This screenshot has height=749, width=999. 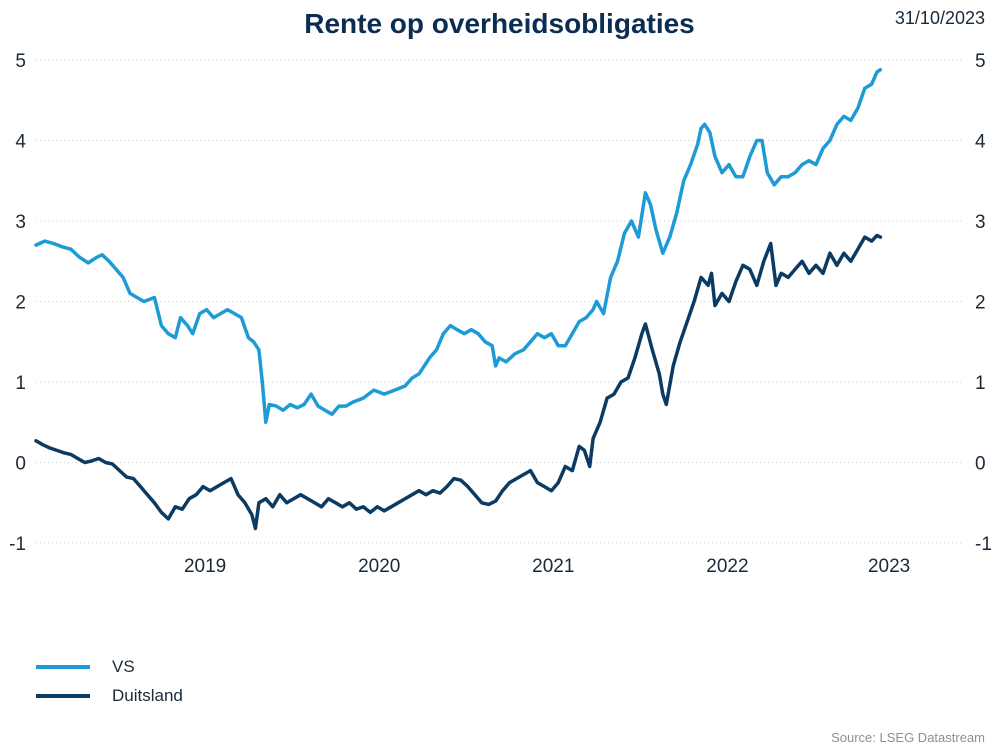 I want to click on x-tick-2022: 2022, so click(x=727, y=566).